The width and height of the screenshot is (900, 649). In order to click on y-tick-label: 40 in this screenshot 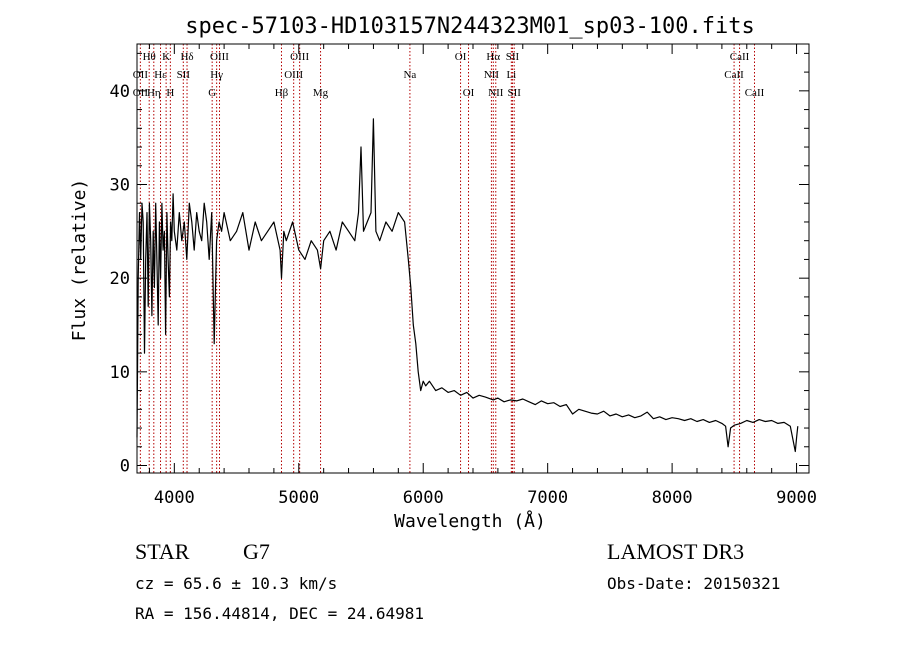, I will do `click(120, 92)`.